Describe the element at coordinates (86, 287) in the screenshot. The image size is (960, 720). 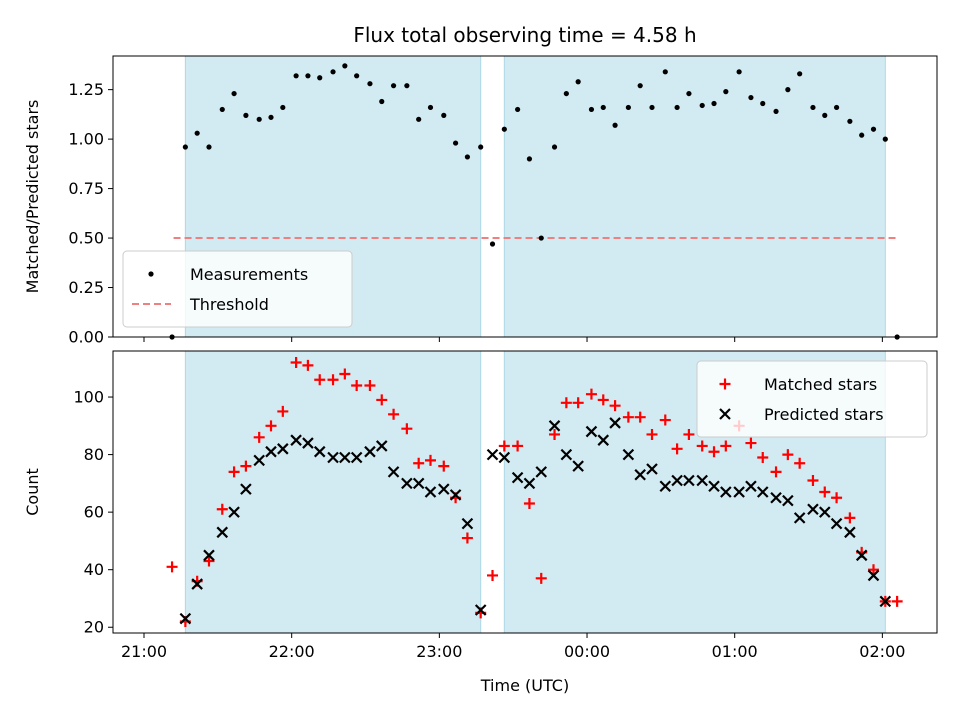
I see `y-tick-label: 0.25` at that location.